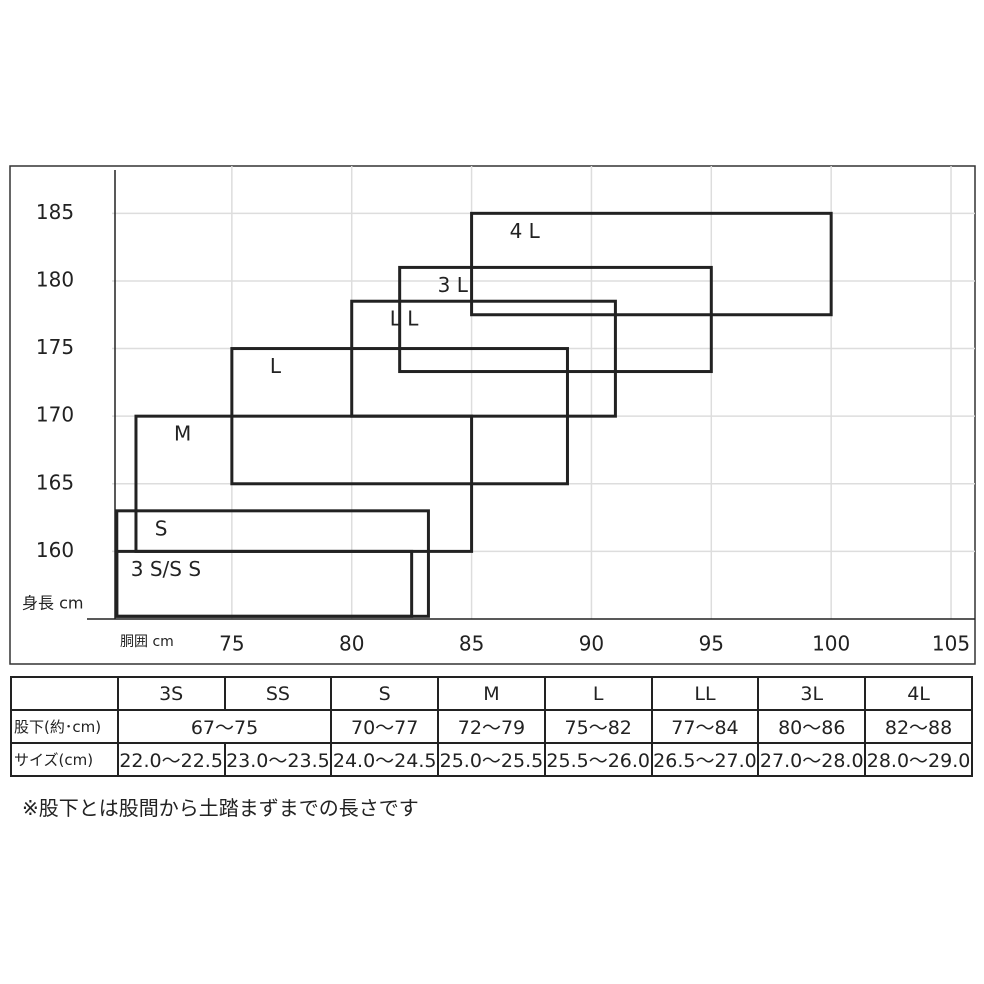 The height and width of the screenshot is (984, 984). Describe the element at coordinates (64, 759) in the screenshot. I see `table-cell: サイズ(cm)` at that location.